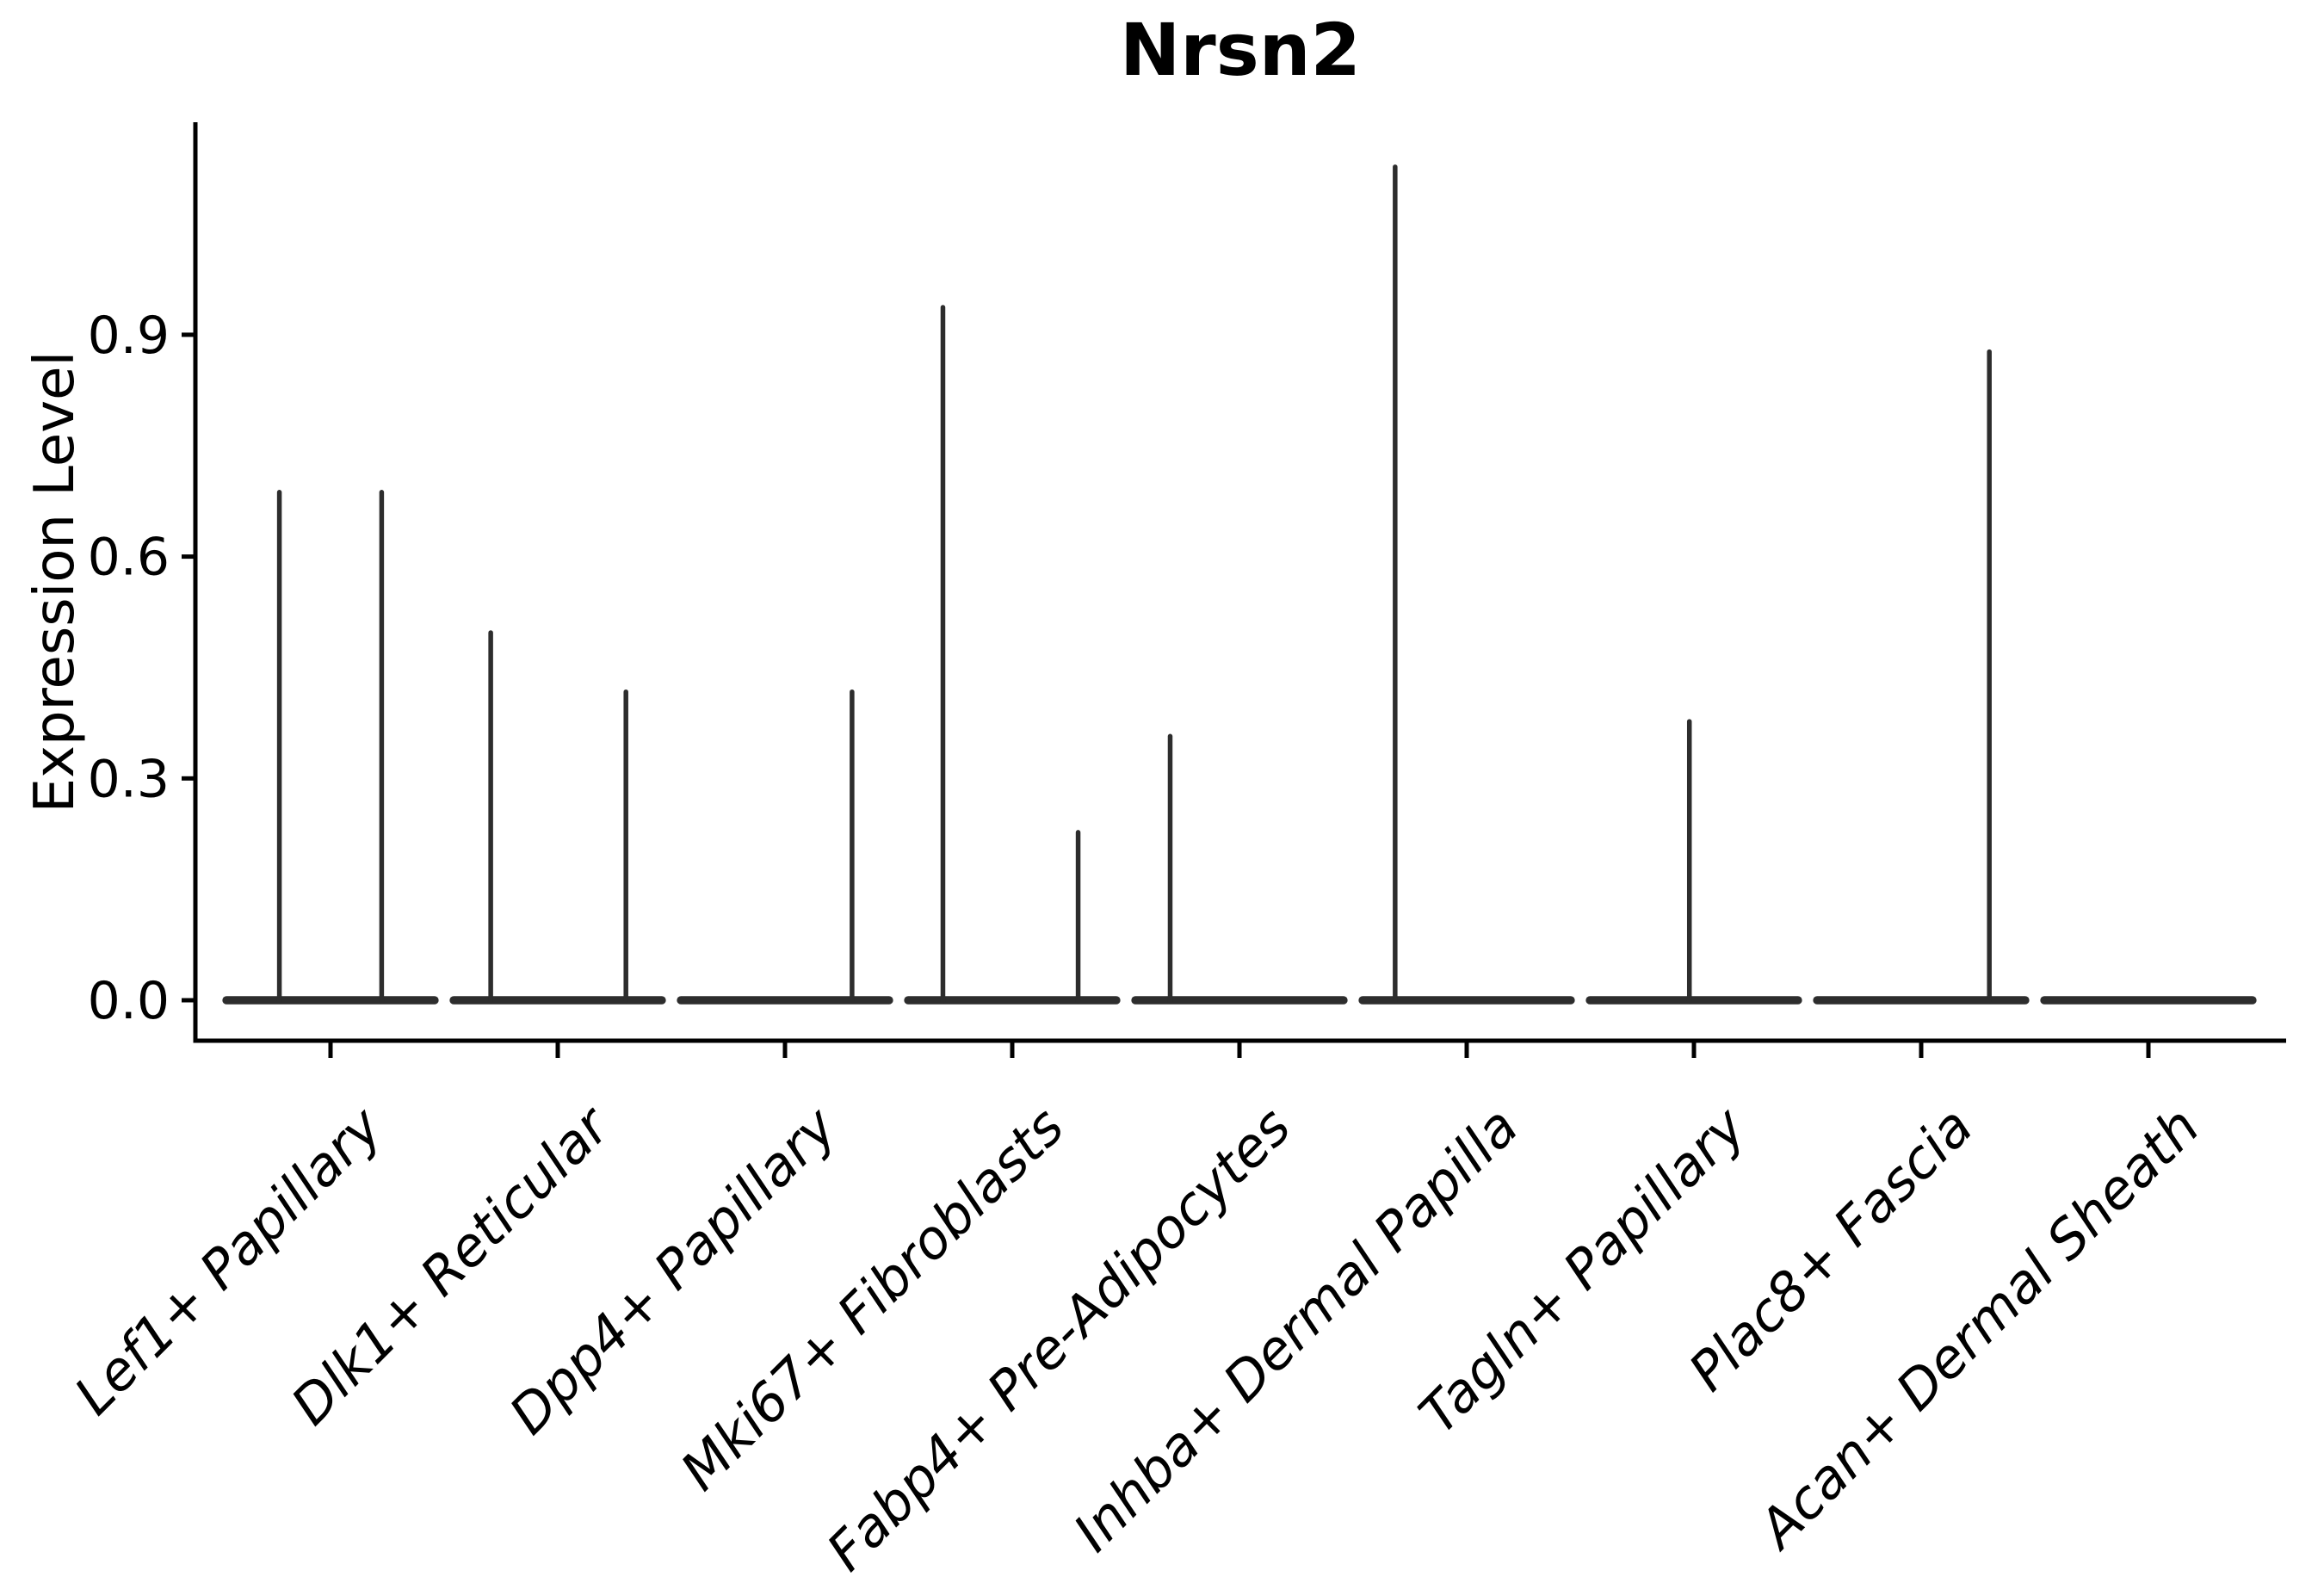 The height and width of the screenshot is (1583, 2324). I want to click on y-tick-label: 0.6, so click(129, 558).